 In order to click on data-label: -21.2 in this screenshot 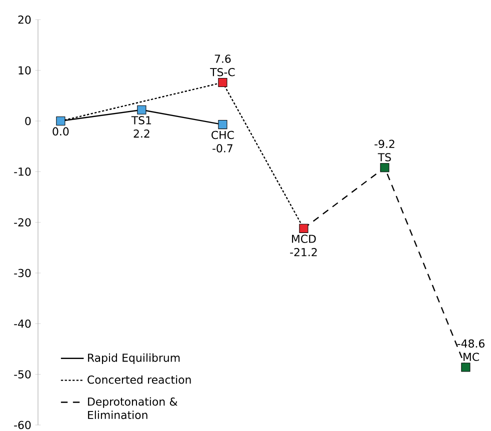, I will do `click(303, 252)`.